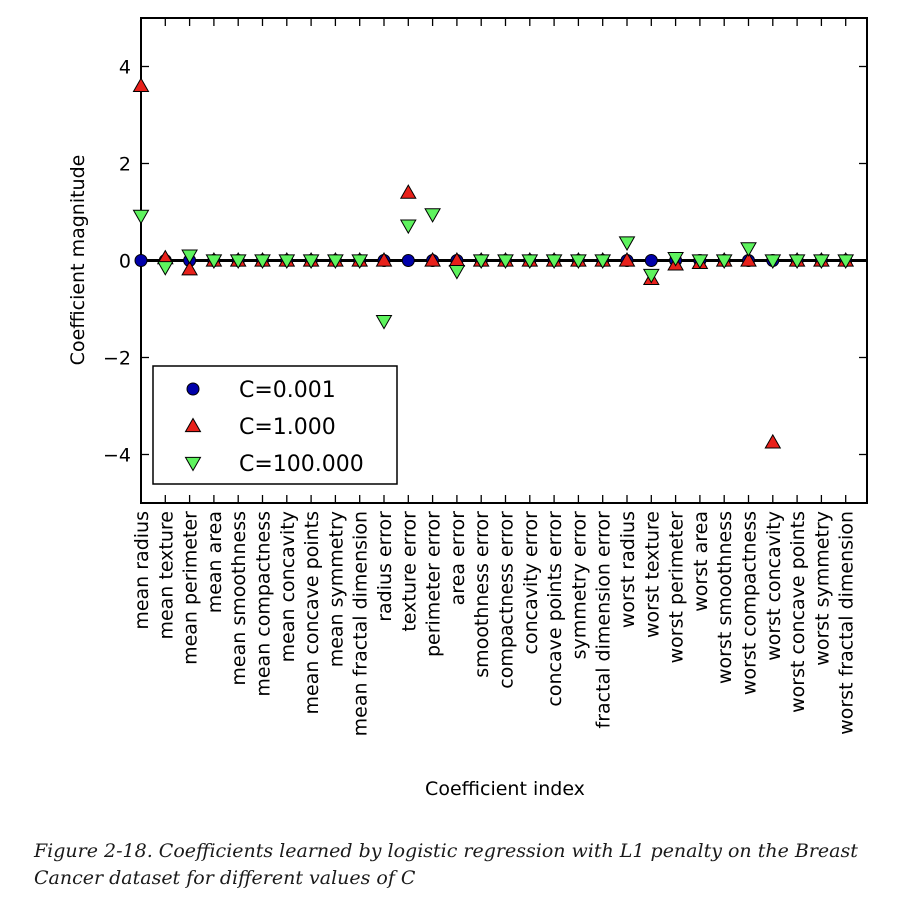 The image size is (908, 912). Describe the element at coordinates (822, 588) in the screenshot. I see `x-tick-label: worst symmetry` at that location.